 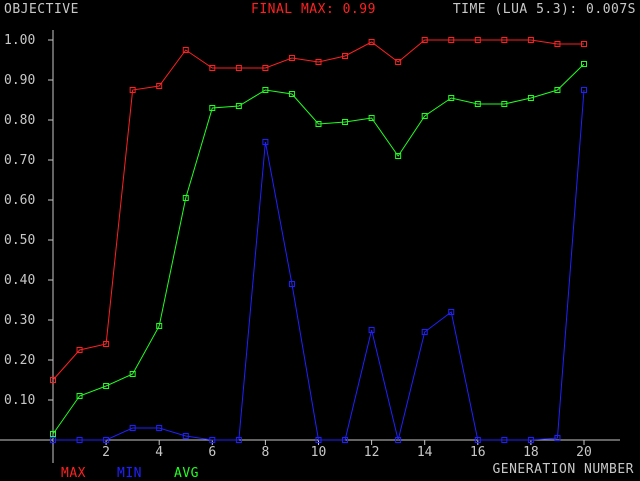 I want to click on x-tick-label: 6, so click(x=212, y=452).